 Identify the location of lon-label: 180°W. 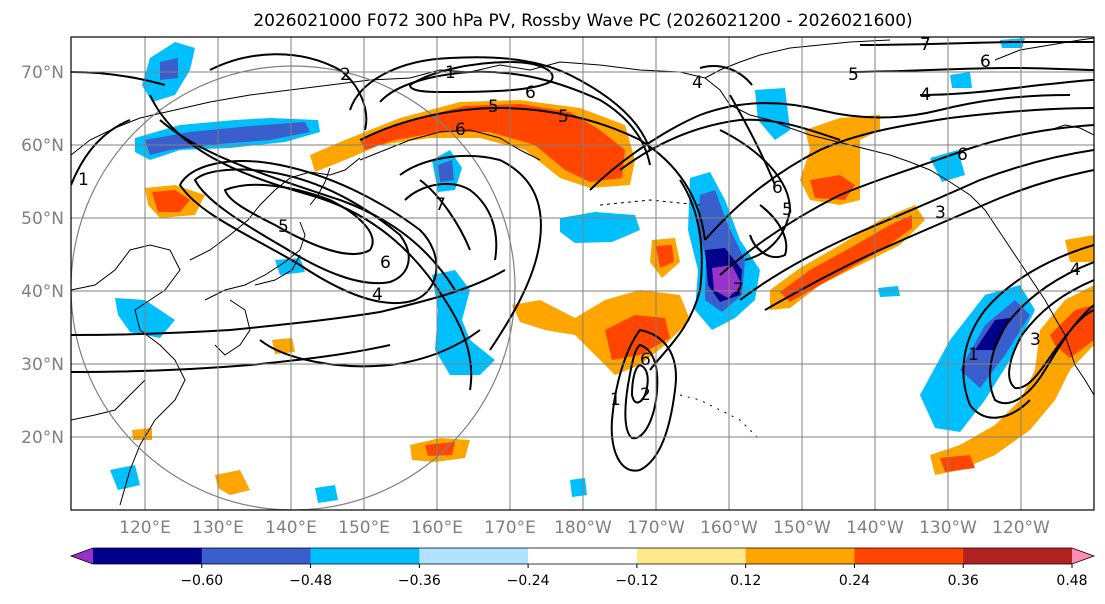
(583, 528).